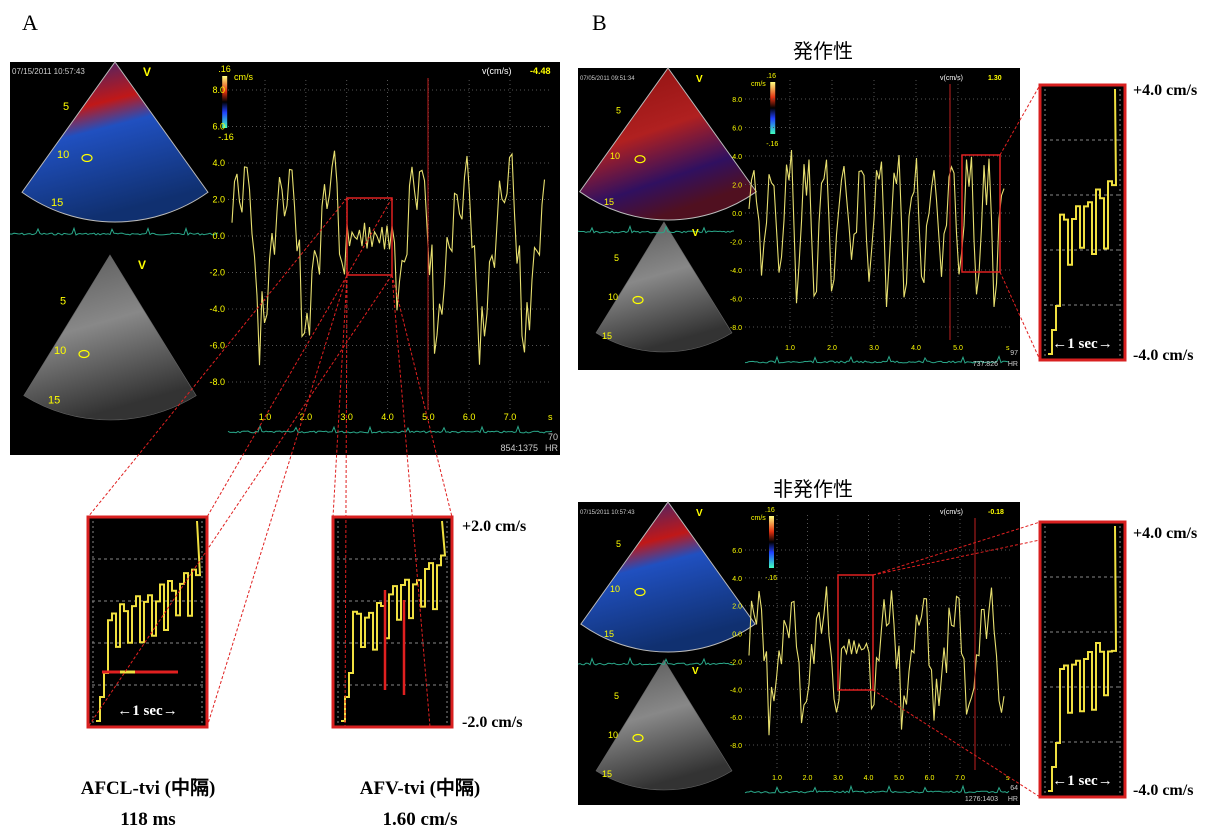  I want to click on metric-name: AFV-tvi (中隔), so click(420, 787).